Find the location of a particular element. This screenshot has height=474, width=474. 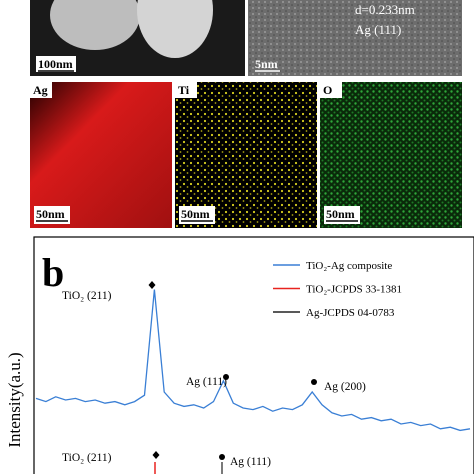

scale-label: 100nm is located at coordinates (55, 64).